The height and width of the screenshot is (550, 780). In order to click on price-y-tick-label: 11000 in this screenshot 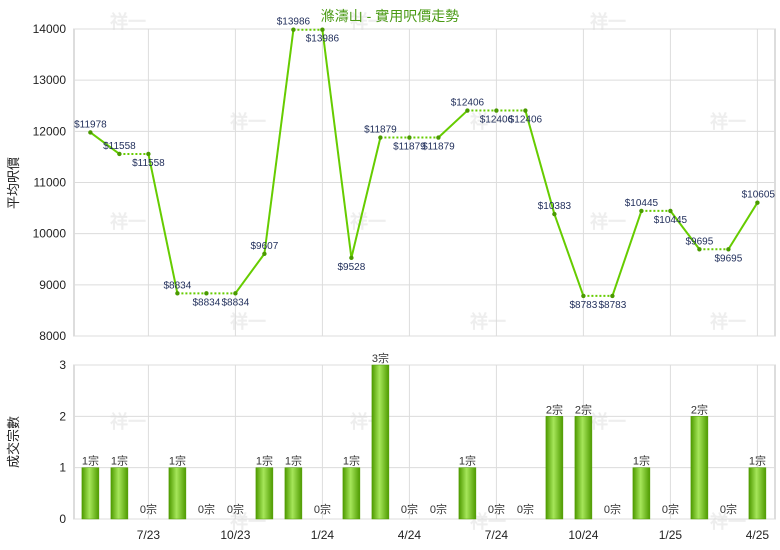, I will do `click(50, 183)`.